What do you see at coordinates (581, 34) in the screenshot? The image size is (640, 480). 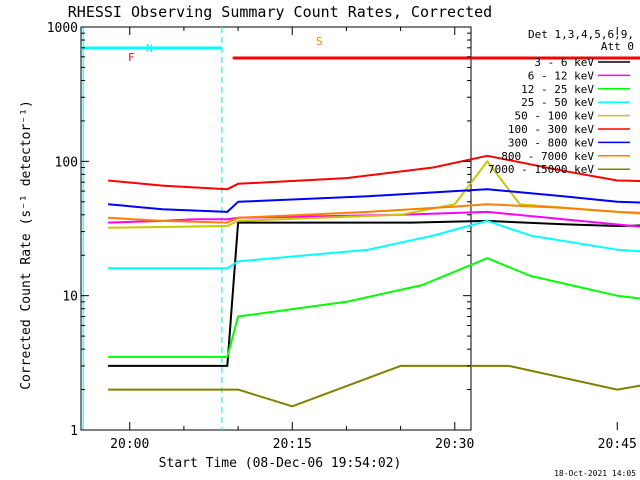 I see `legend-header-line1: Det 1,3,4,5,6,9,` at bounding box center [581, 34].